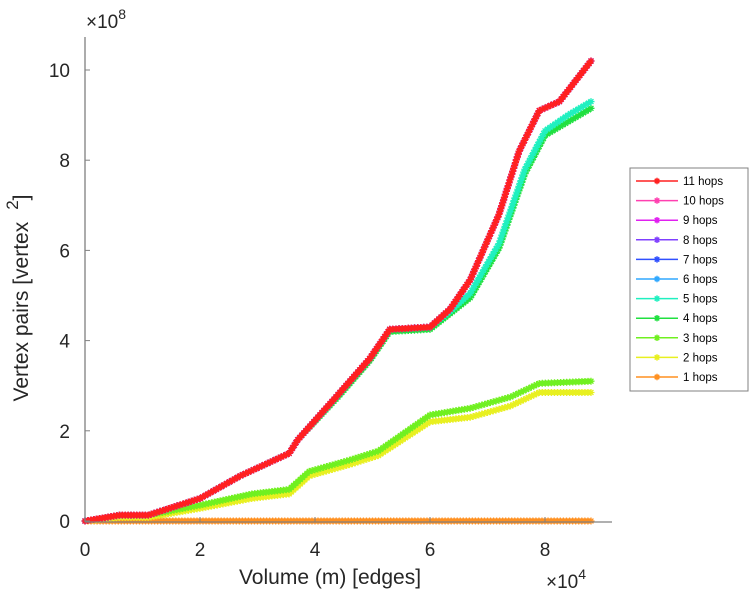 The width and height of the screenshot is (749, 600). Describe the element at coordinates (545, 550) in the screenshot. I see `x-tick-label: 8` at that location.